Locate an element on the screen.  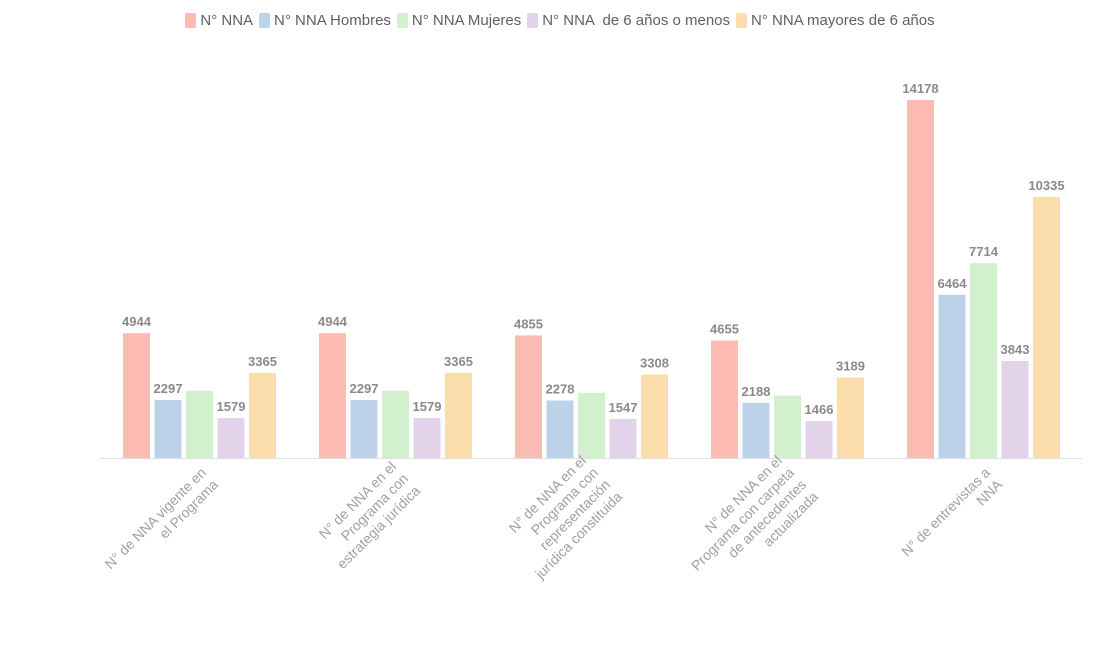
legend-label: N° NNA Mujeres is located at coordinates (466, 20).